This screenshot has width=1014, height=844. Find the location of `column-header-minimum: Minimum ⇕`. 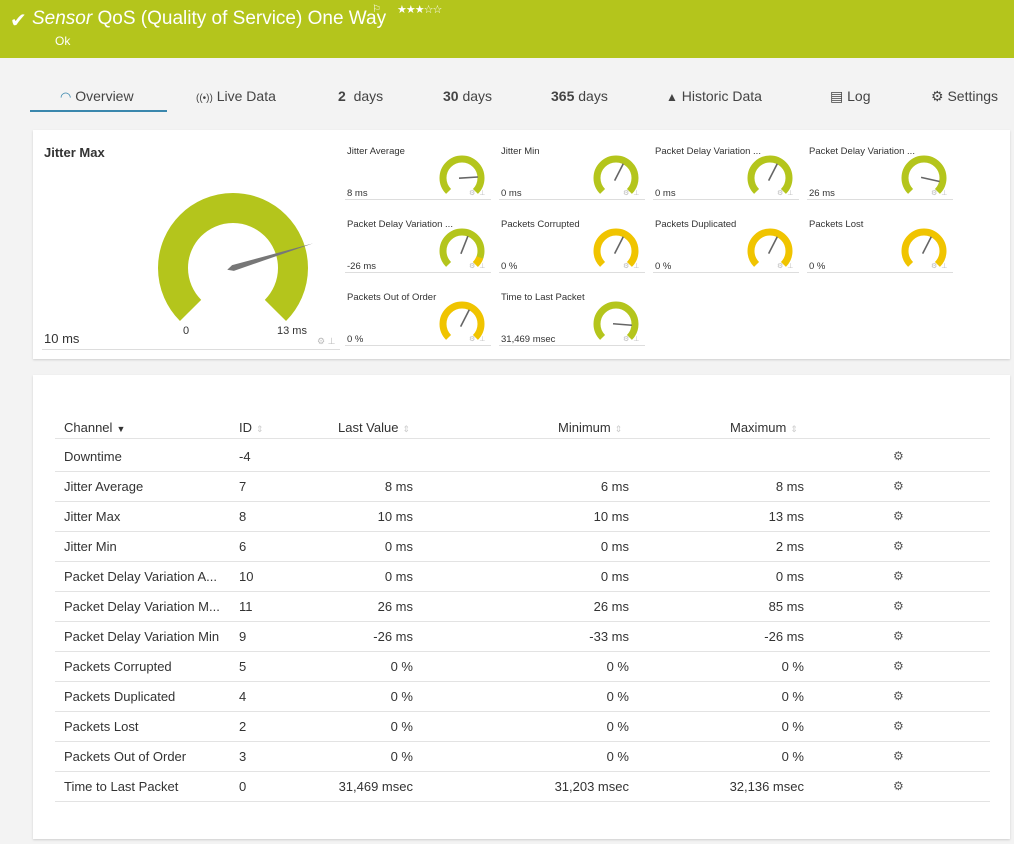

column-header-minimum: Minimum ⇕ is located at coordinates (590, 427).